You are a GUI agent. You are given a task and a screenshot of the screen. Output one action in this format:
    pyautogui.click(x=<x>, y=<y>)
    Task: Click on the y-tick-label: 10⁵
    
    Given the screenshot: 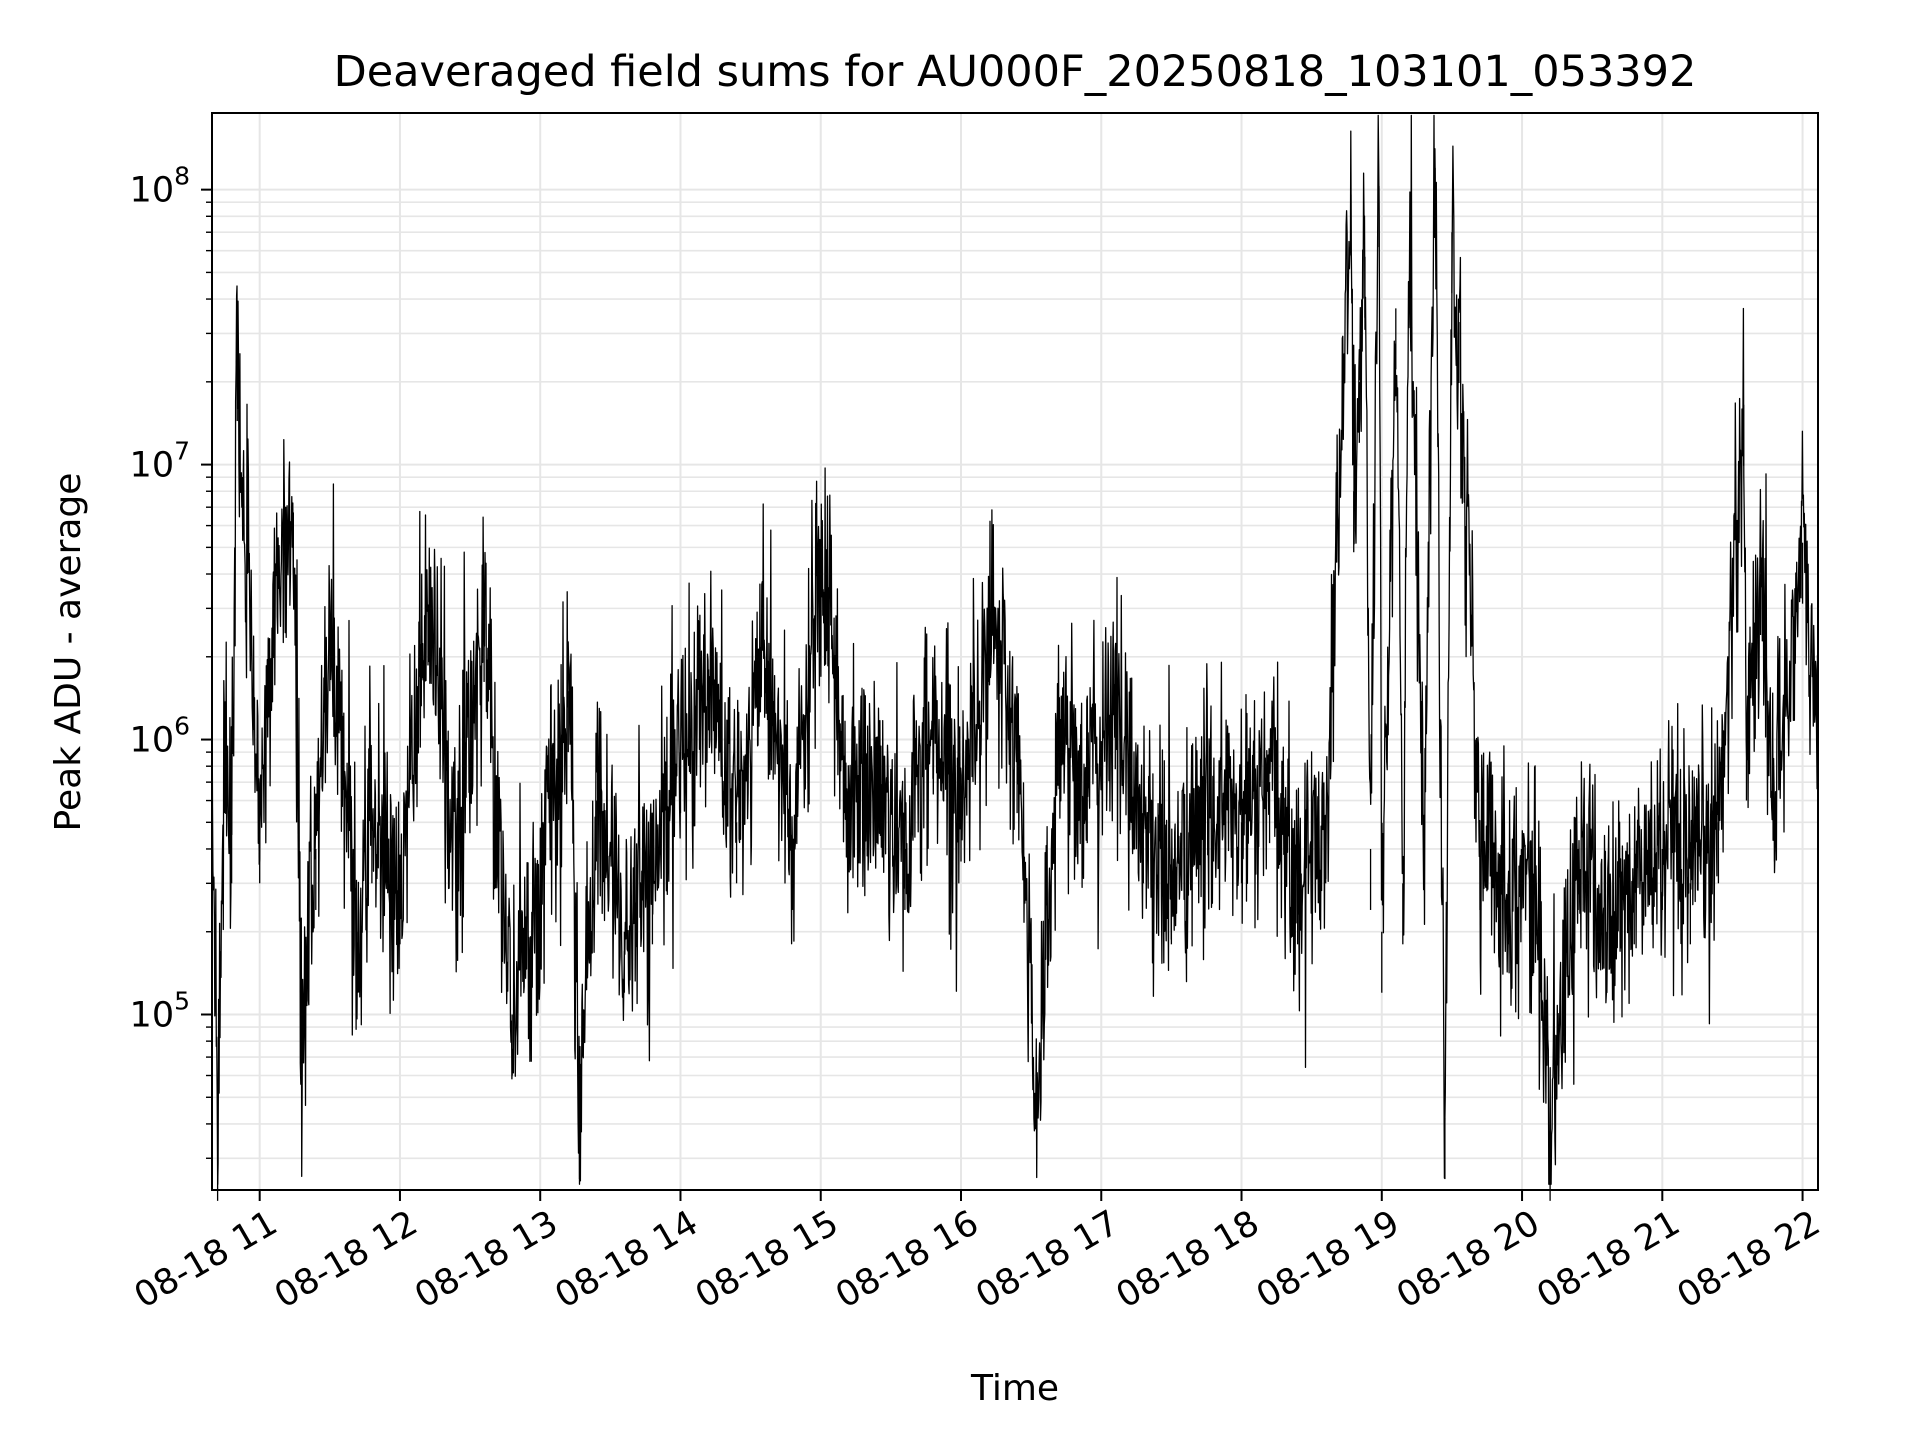 What is the action you would take?
    pyautogui.click(x=160, y=1011)
    